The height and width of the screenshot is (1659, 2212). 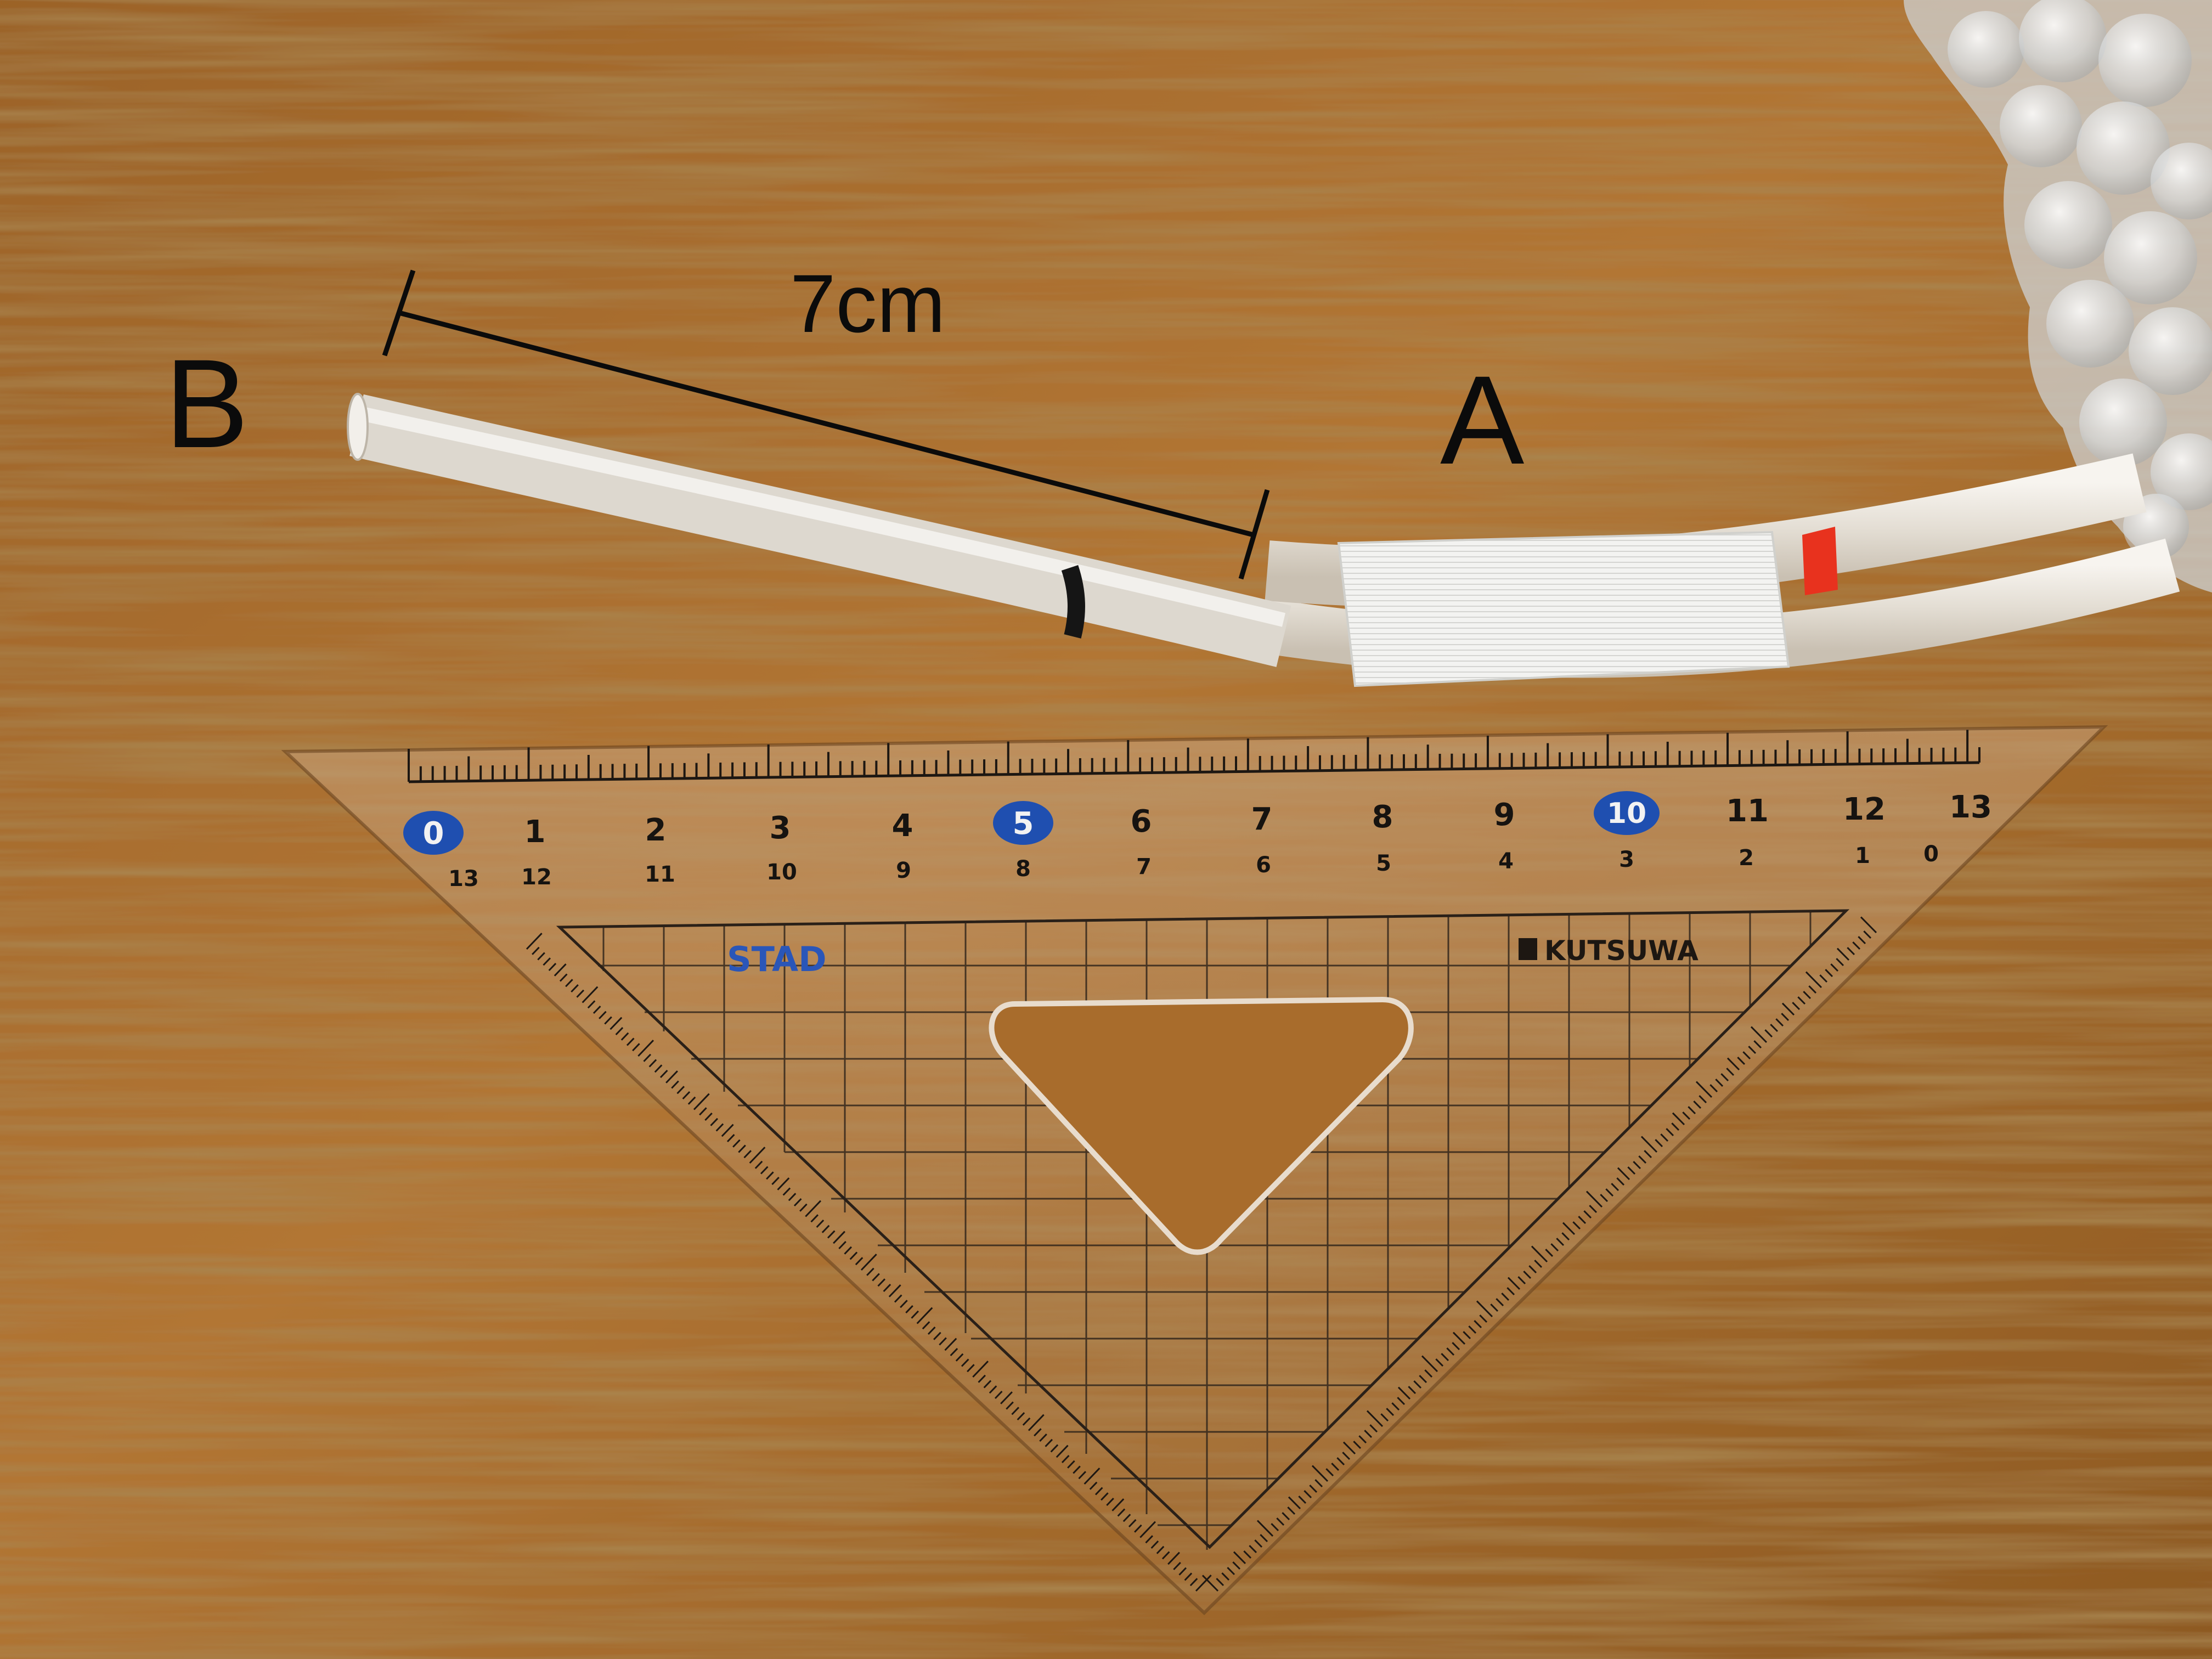 I want to click on tube-b-end, so click(x=358, y=427).